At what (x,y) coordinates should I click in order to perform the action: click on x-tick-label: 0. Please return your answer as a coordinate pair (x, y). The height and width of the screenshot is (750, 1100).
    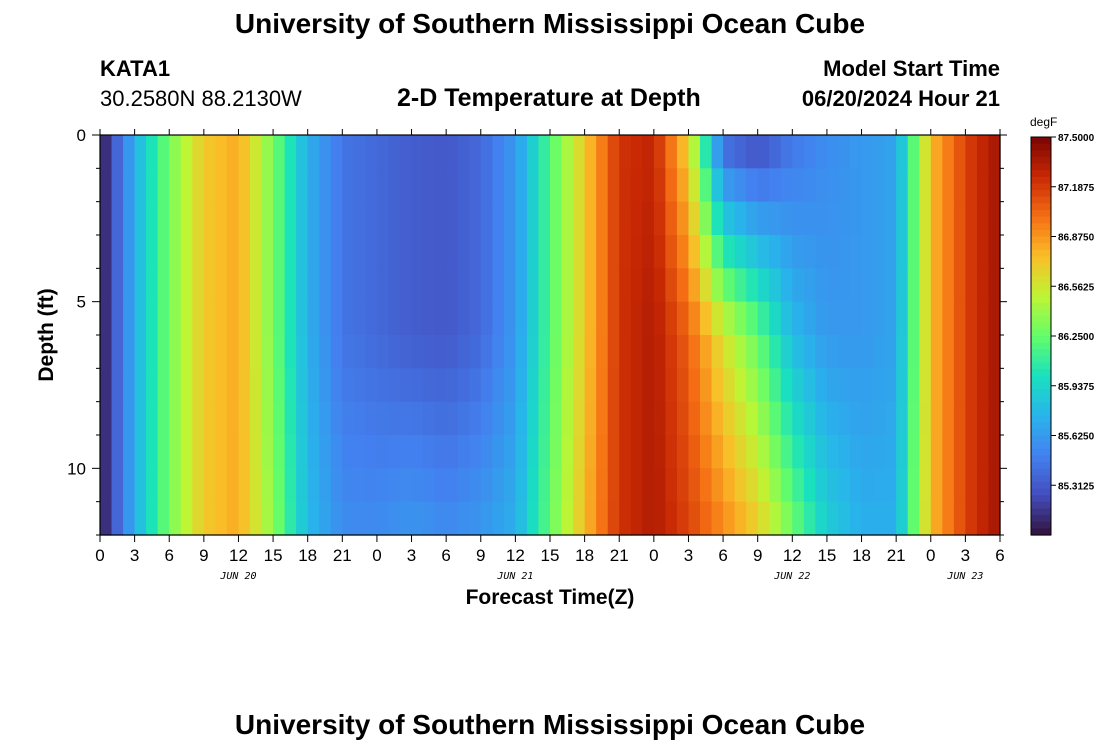
    Looking at the image, I should click on (376, 555).